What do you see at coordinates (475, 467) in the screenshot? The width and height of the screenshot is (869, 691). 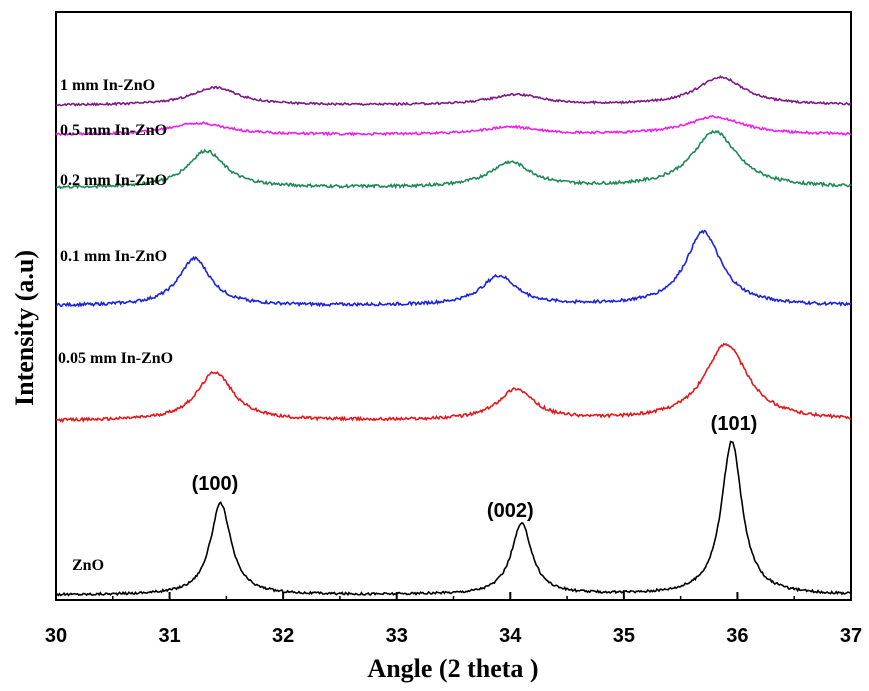 I see `peak-label-layer: (100) (002) (101)` at bounding box center [475, 467].